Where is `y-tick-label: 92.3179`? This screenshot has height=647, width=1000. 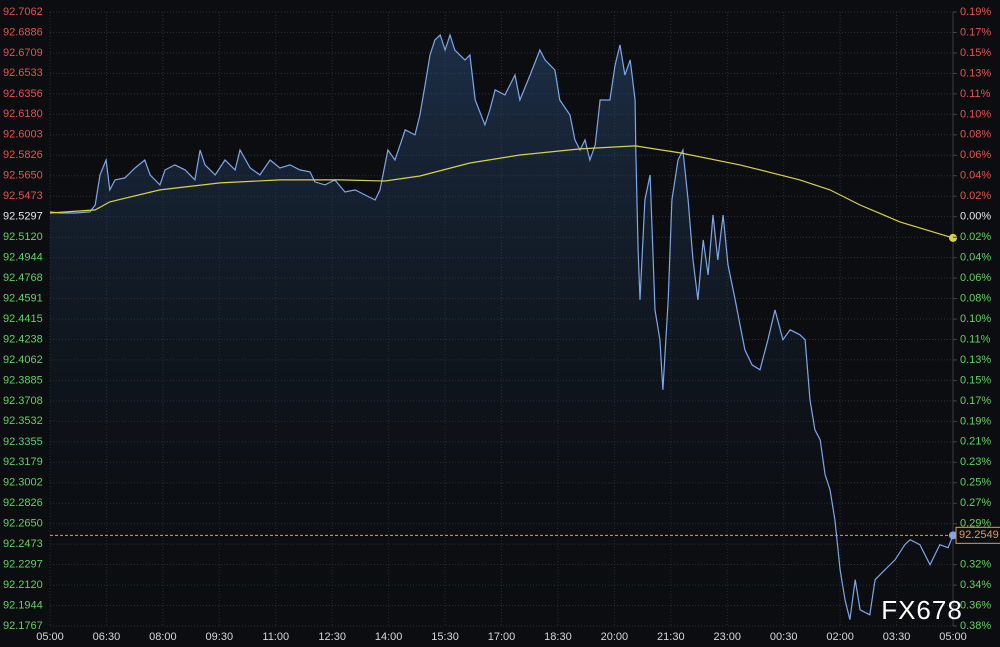
y-tick-label: 92.3179 is located at coordinates (23, 462).